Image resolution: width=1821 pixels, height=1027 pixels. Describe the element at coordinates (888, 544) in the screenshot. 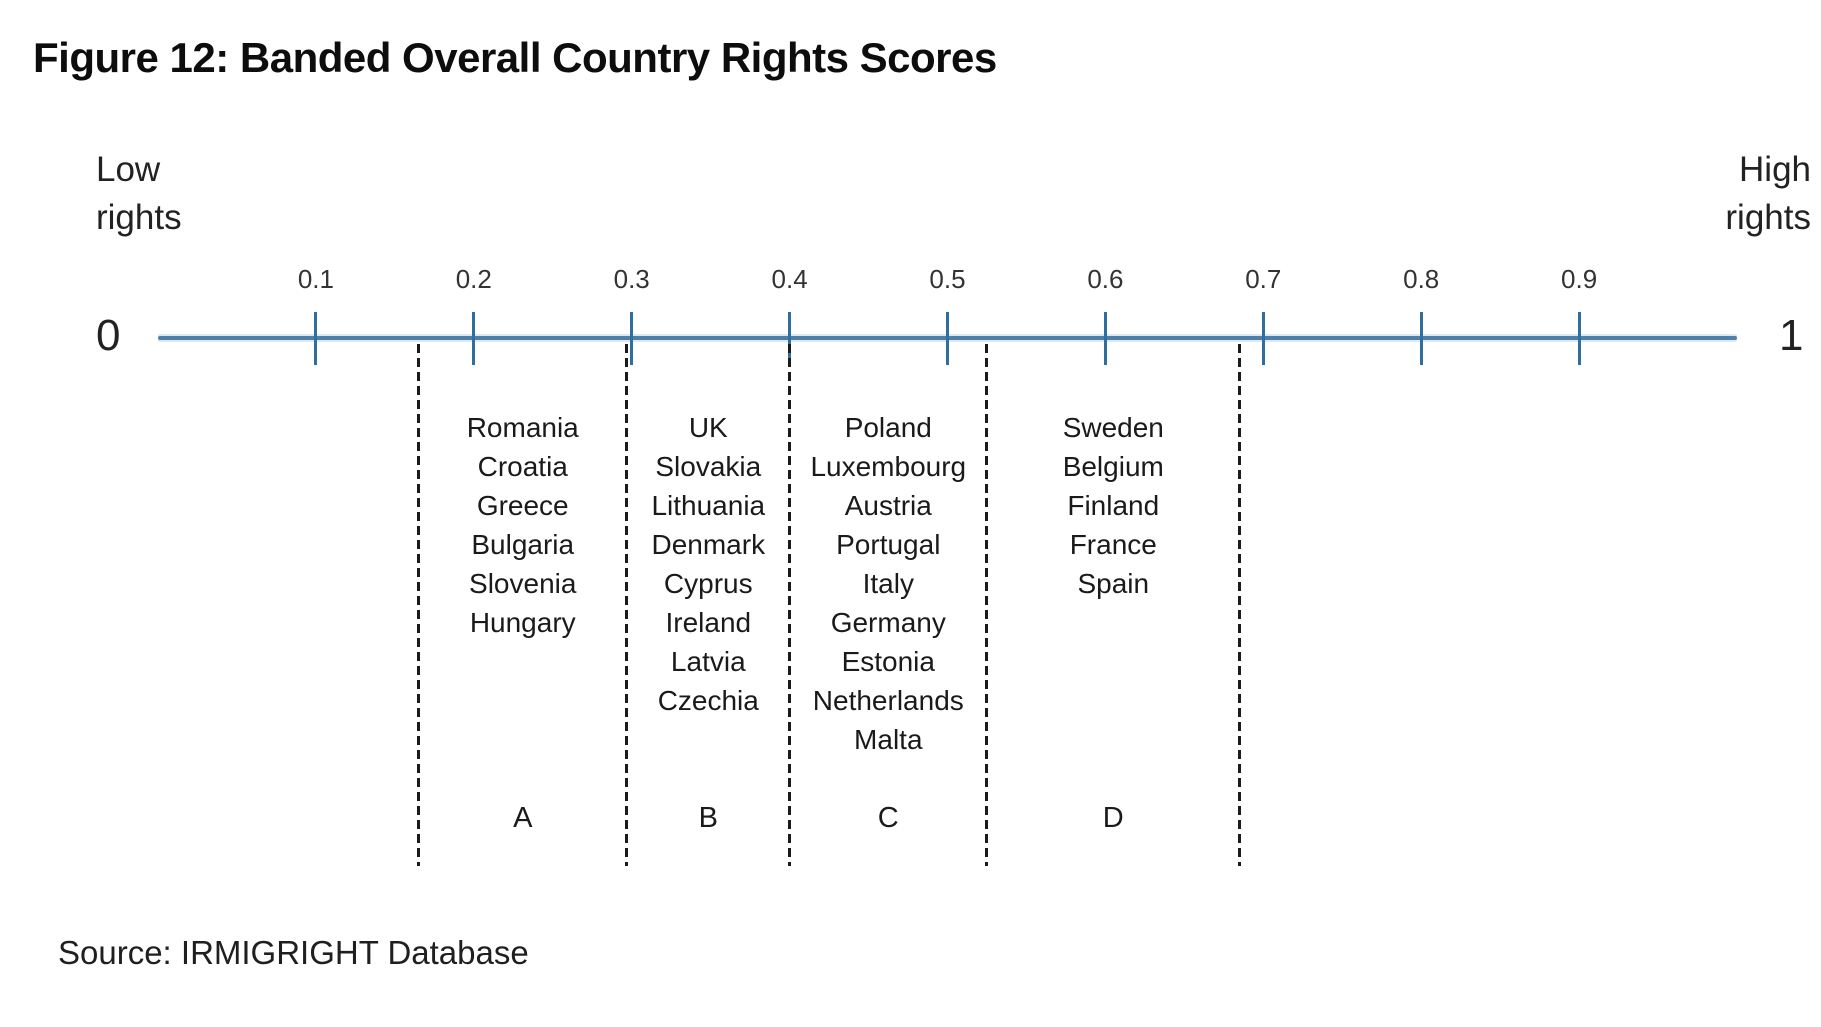

I see `country-label: Portugal` at that location.